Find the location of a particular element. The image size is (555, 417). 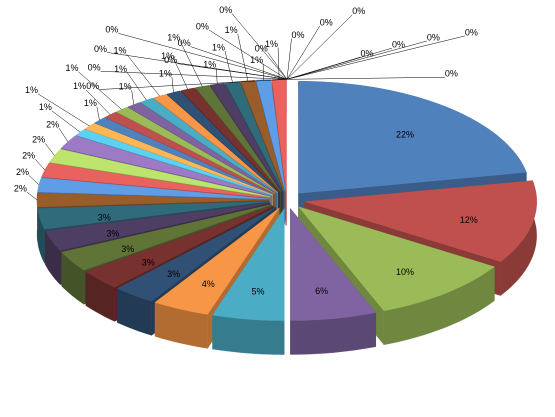

data-label: 12% is located at coordinates (469, 220).